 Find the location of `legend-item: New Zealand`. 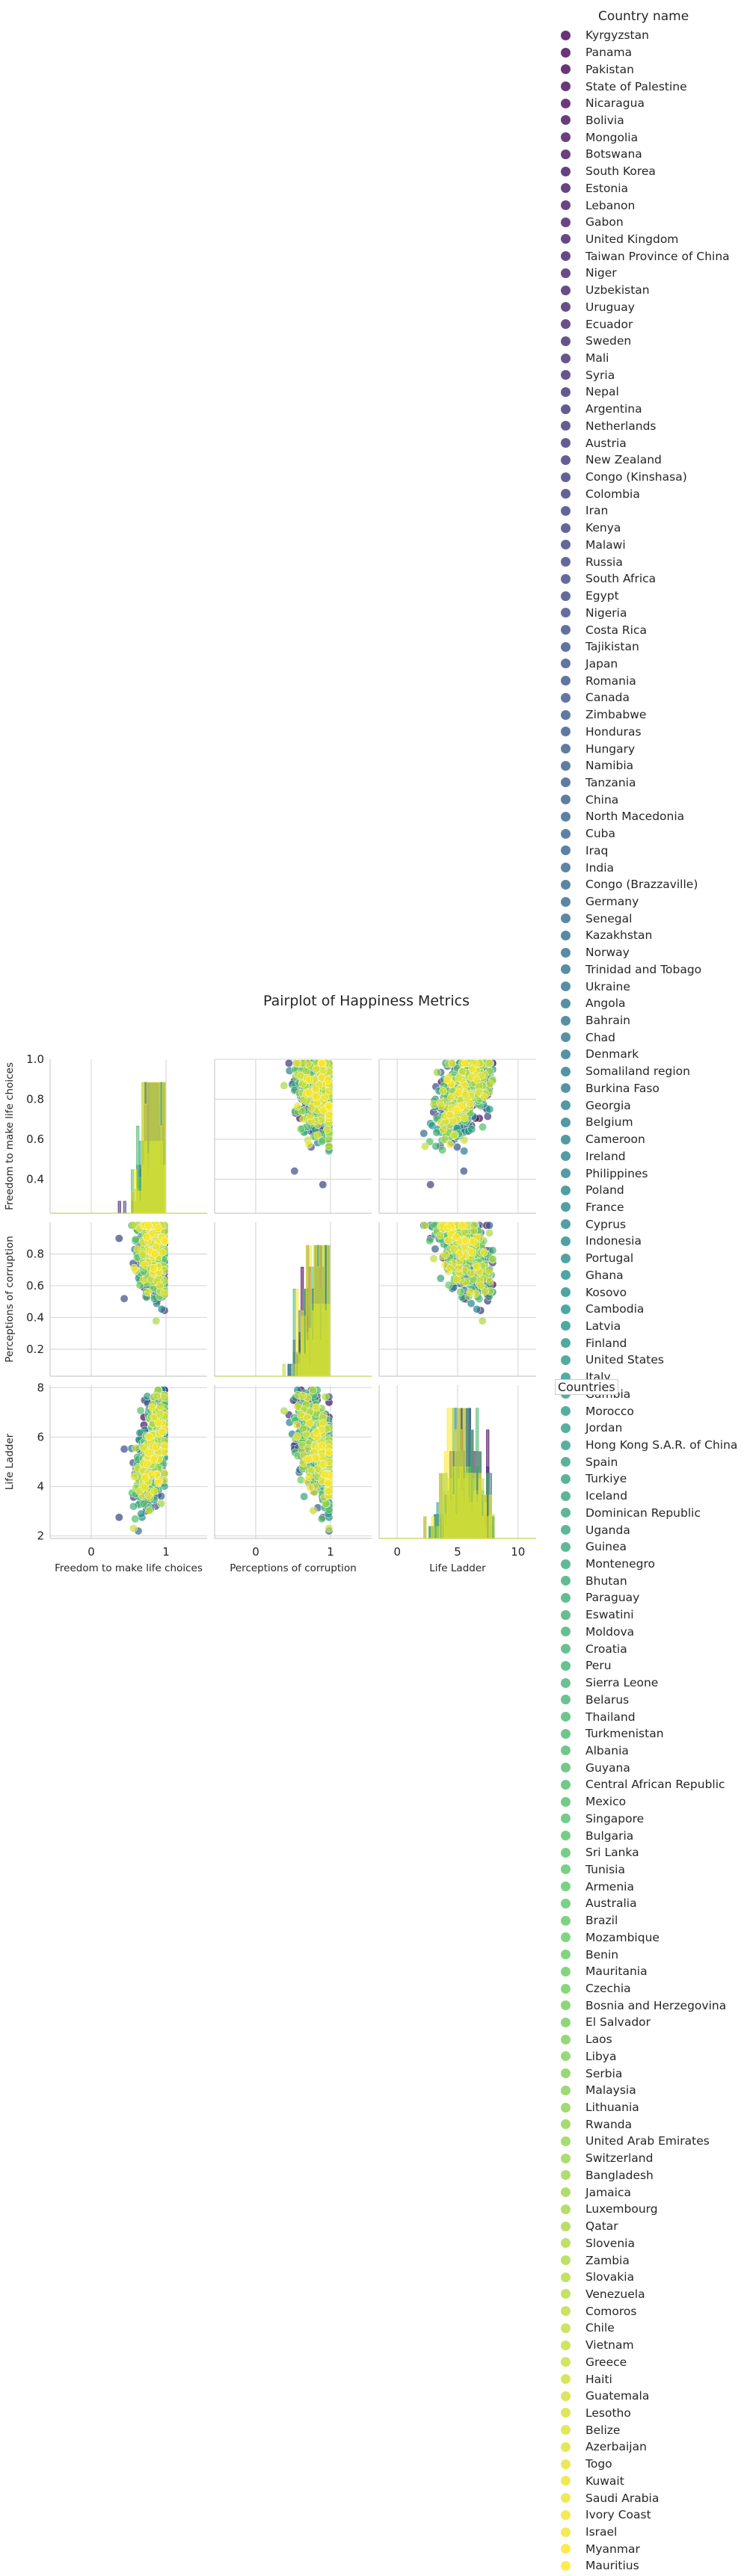

legend-item: New Zealand is located at coordinates (649, 460).